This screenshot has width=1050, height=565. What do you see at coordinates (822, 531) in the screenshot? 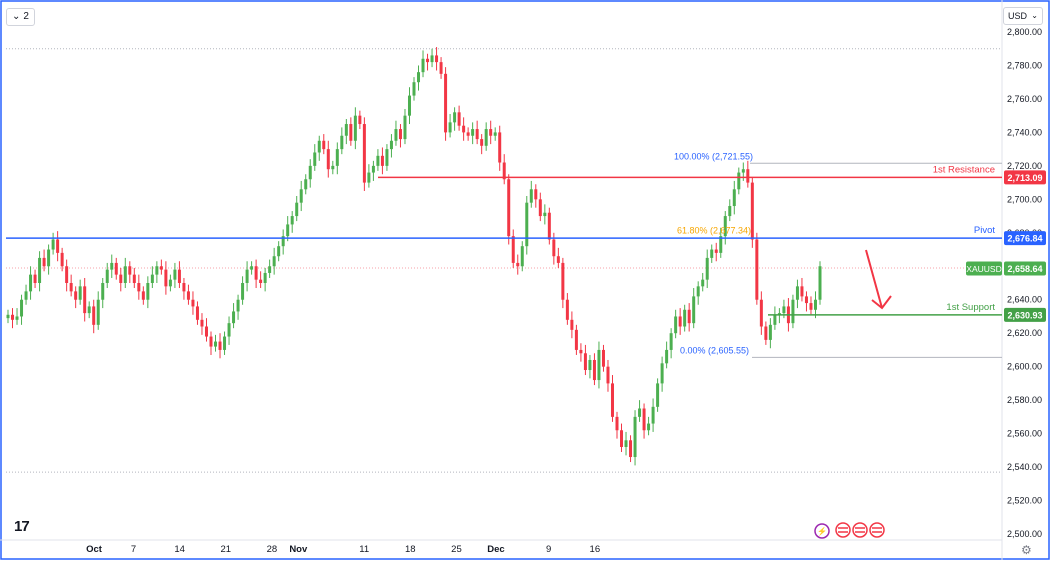
I see `lightning-icon` at bounding box center [822, 531].